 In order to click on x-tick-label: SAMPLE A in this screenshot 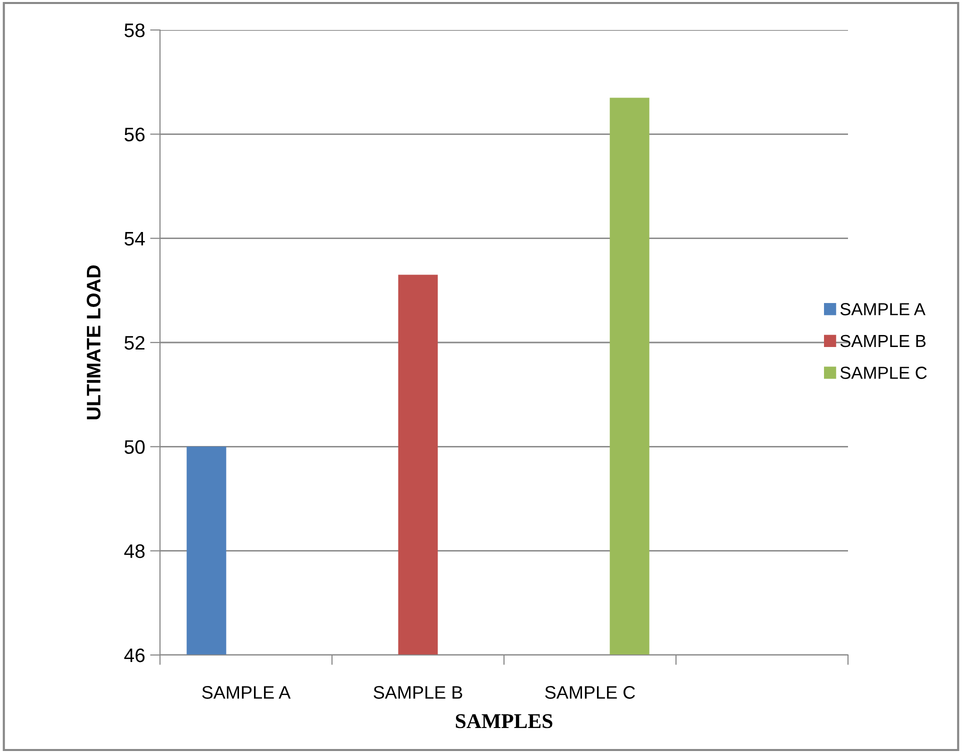, I will do `click(246, 692)`.